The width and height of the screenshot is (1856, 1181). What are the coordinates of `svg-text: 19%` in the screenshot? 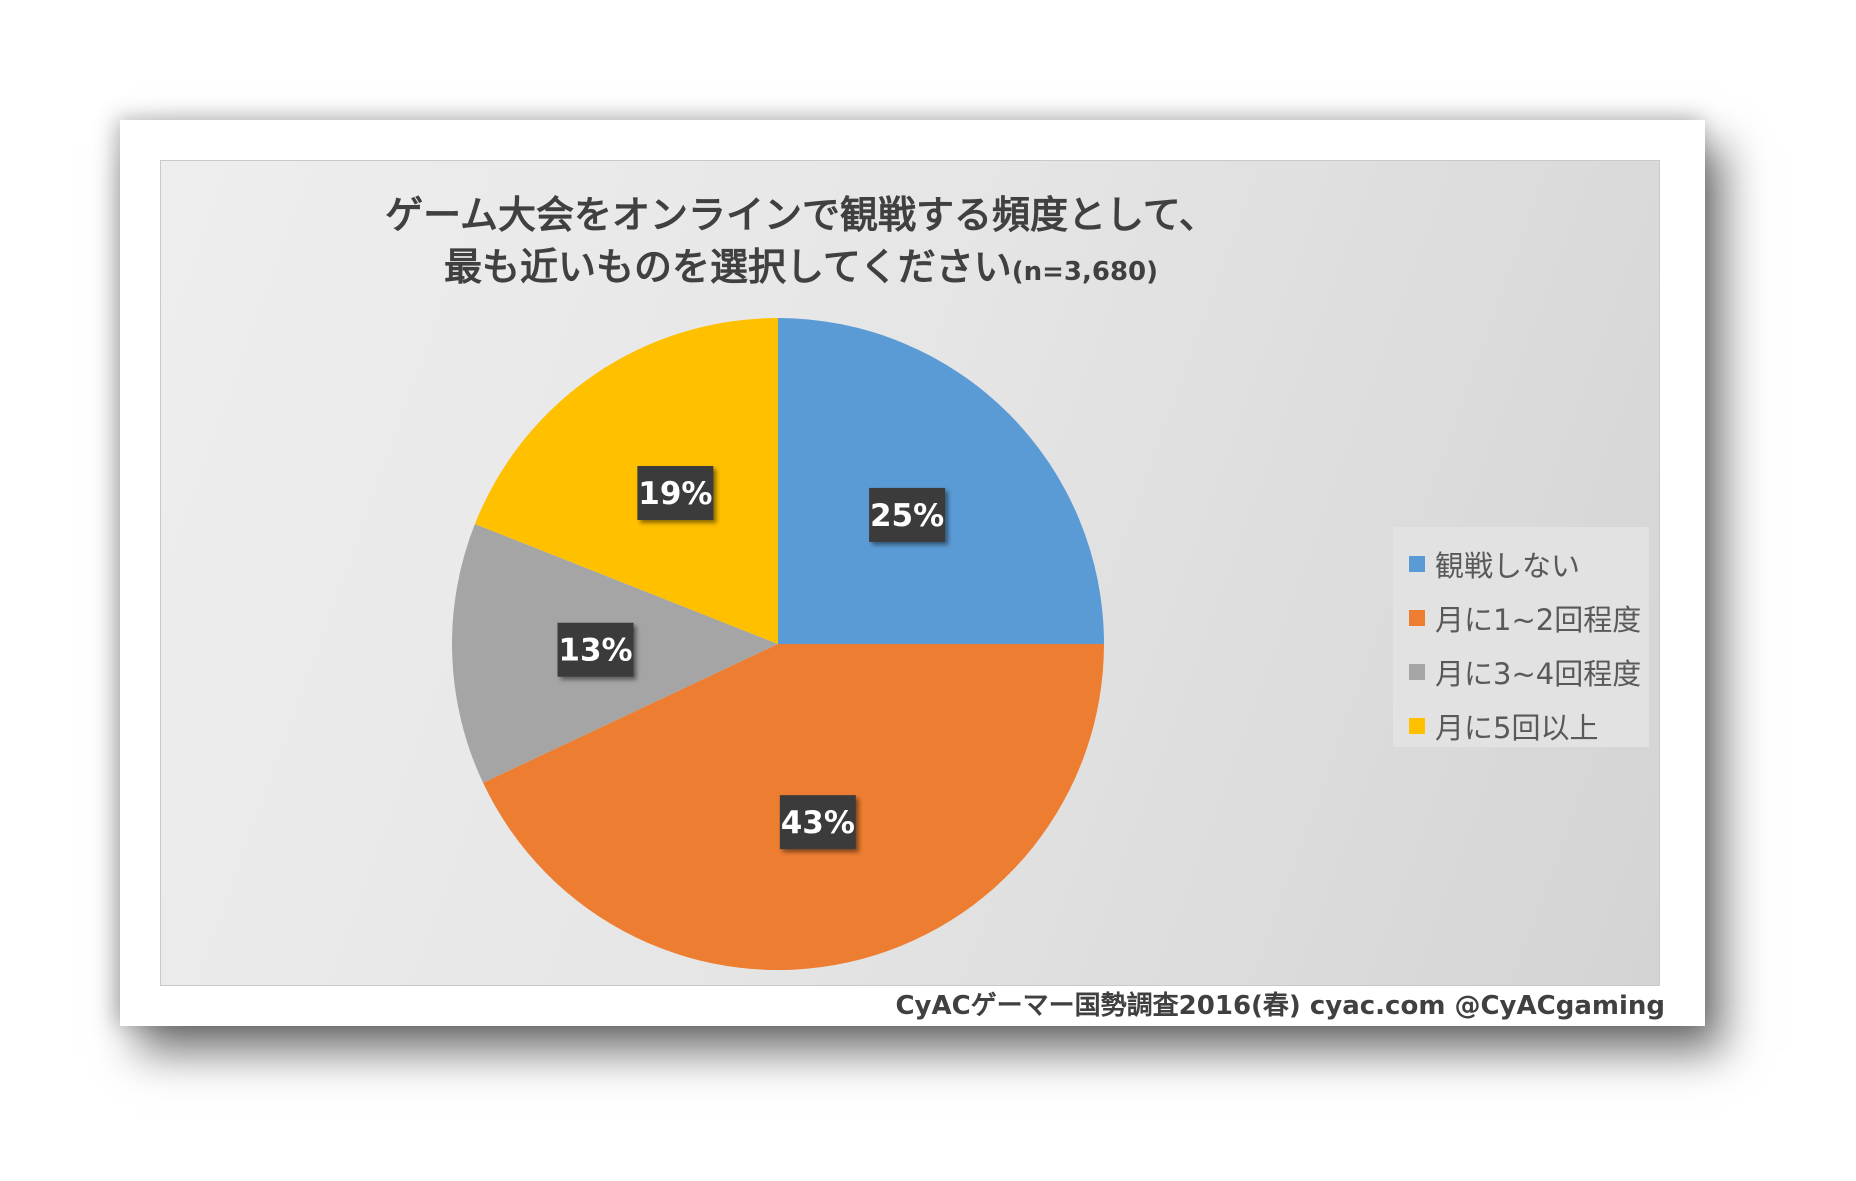 It's located at (675, 494).